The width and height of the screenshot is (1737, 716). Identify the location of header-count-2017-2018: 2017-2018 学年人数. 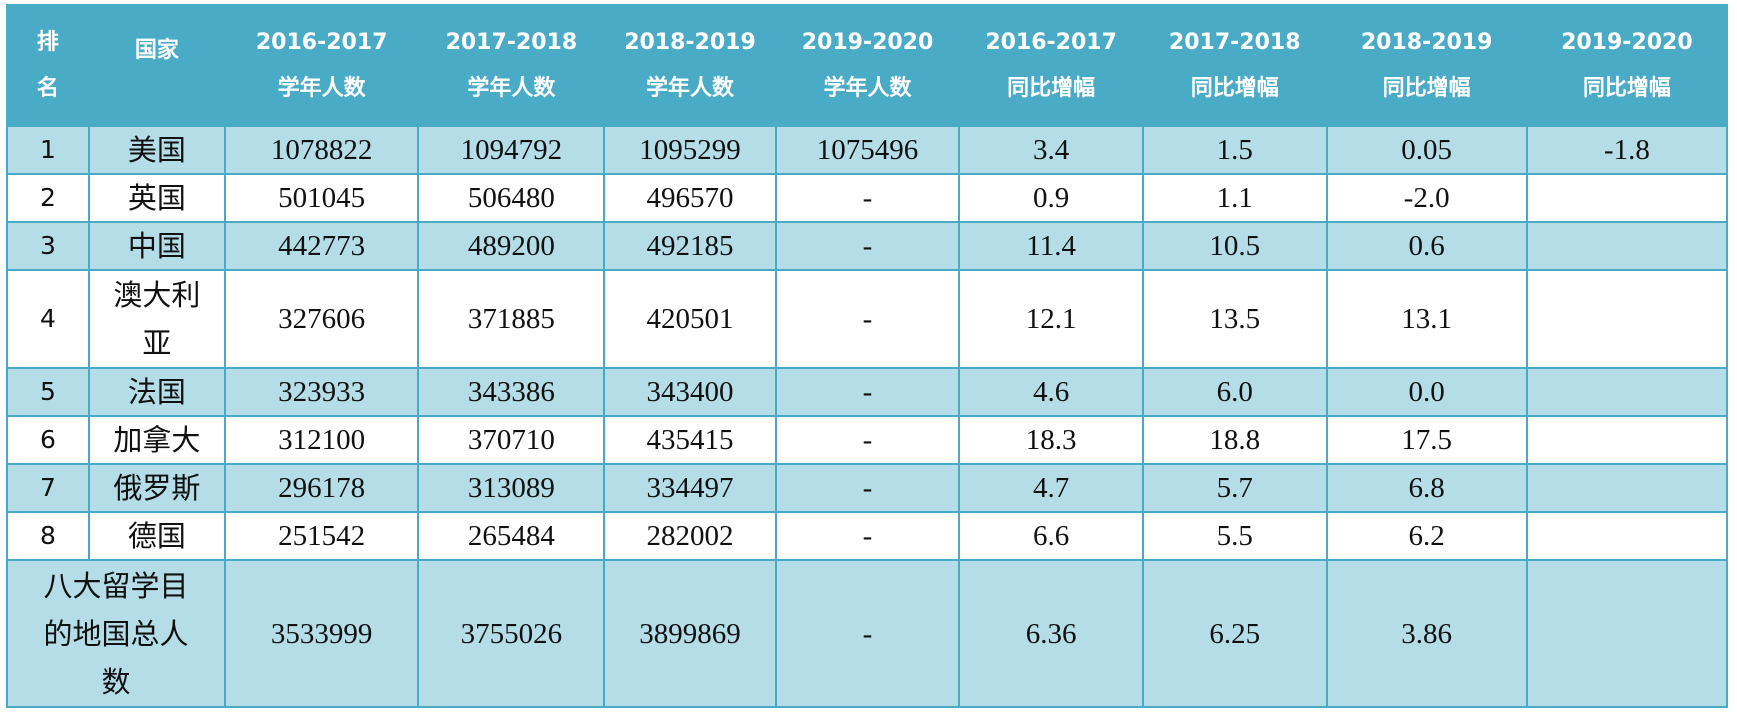
(511, 65).